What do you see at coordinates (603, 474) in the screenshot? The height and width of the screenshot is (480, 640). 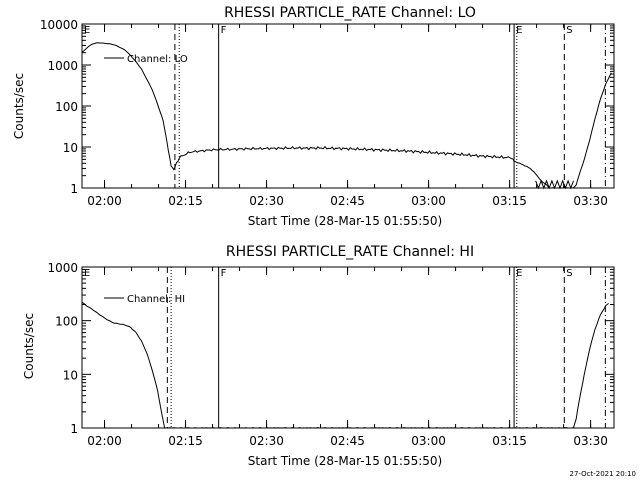 I see `footer-timestamp: 27-Oct-2021 20:10` at bounding box center [603, 474].